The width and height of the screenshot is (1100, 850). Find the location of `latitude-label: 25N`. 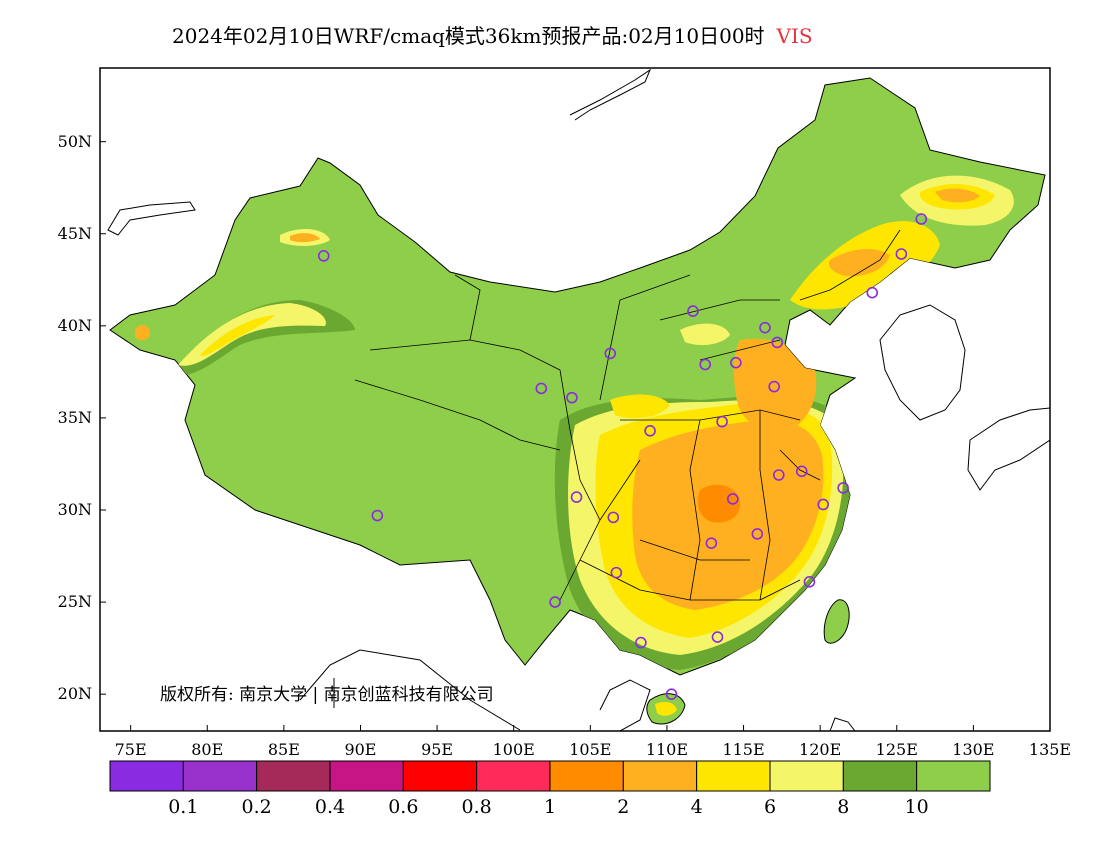

latitude-label: 25N is located at coordinates (74, 602).